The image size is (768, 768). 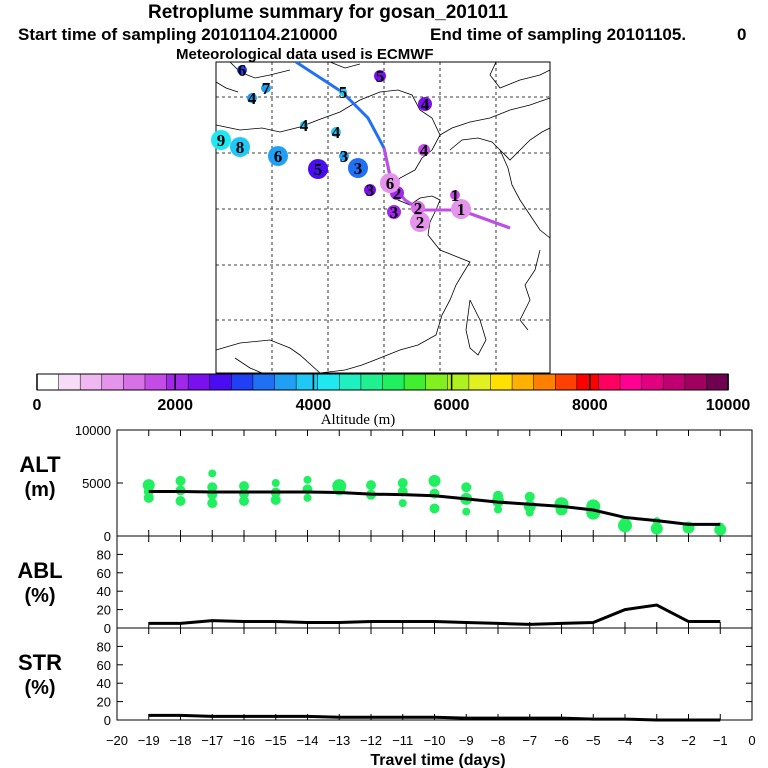 I want to click on trajectory-point-label: 7, so click(x=266, y=88).